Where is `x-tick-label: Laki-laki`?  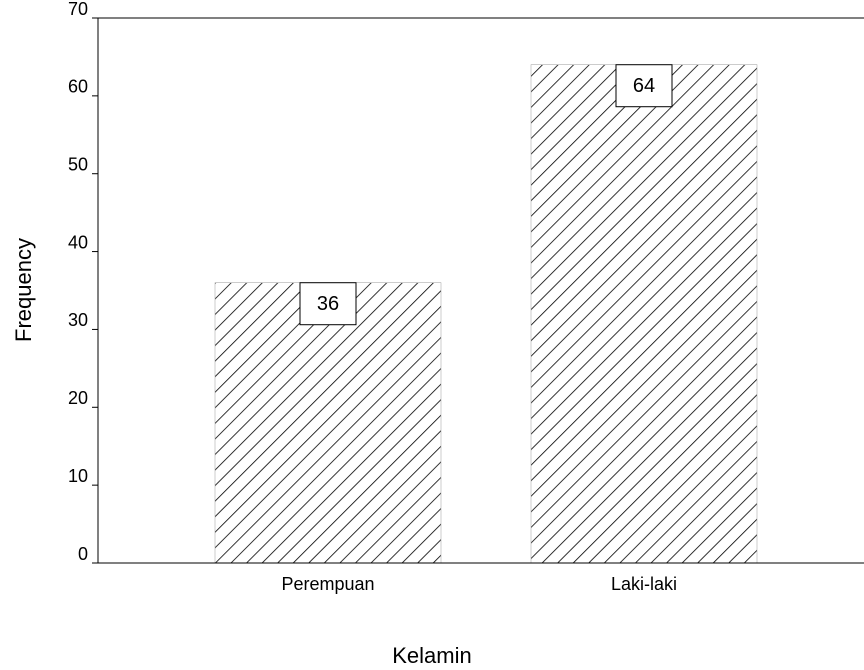 x-tick-label: Laki-laki is located at coordinates (644, 584).